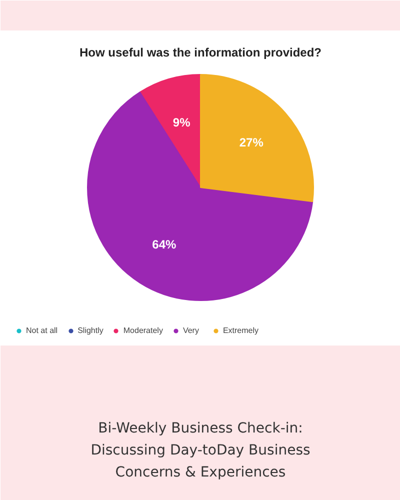  Describe the element at coordinates (181, 122) in the screenshot. I see `data-label: 9%` at that location.